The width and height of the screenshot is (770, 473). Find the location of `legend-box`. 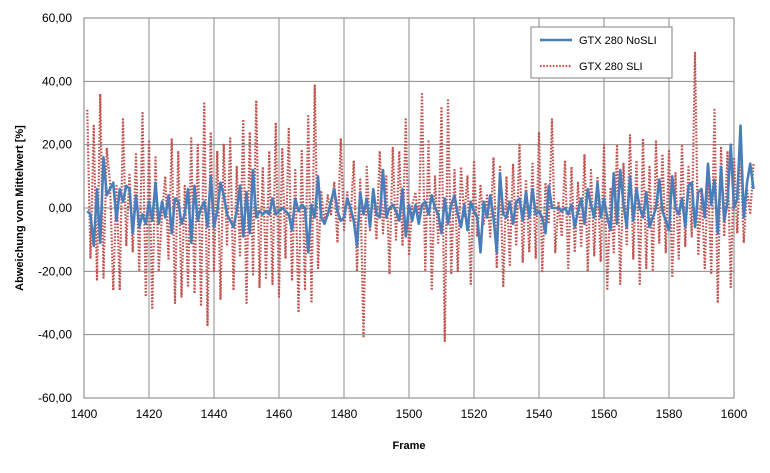

legend-box is located at coordinates (601, 52).